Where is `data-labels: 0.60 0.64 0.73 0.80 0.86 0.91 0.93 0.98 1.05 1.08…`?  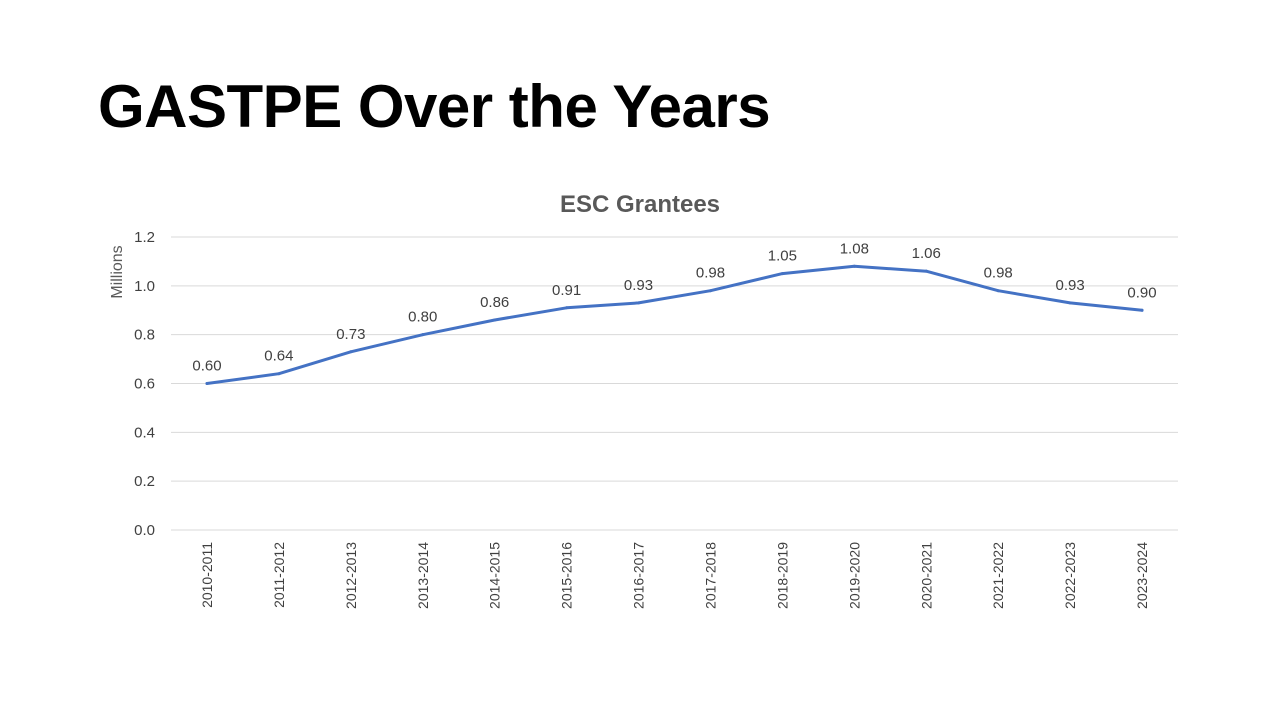
data-labels: 0.60 0.64 0.73 0.80 0.86 0.91 0.93 0.98 1.05 1.08… is located at coordinates (674, 307).